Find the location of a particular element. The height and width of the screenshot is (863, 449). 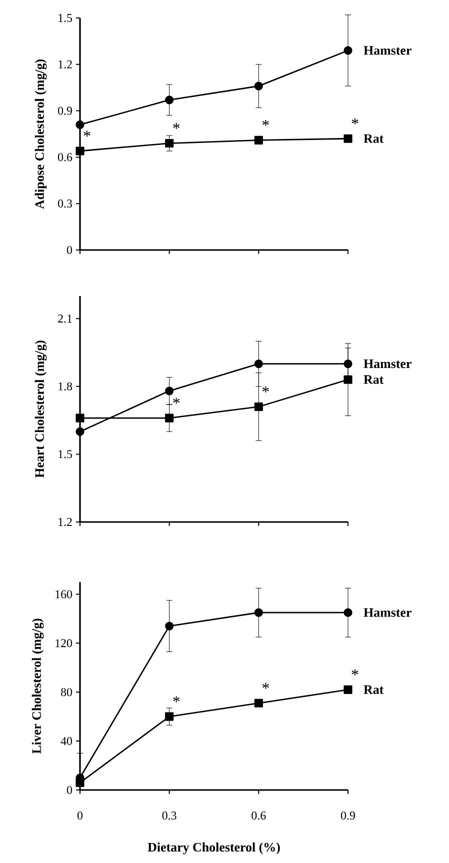

y-tick-label: 40 is located at coordinates (66, 741).